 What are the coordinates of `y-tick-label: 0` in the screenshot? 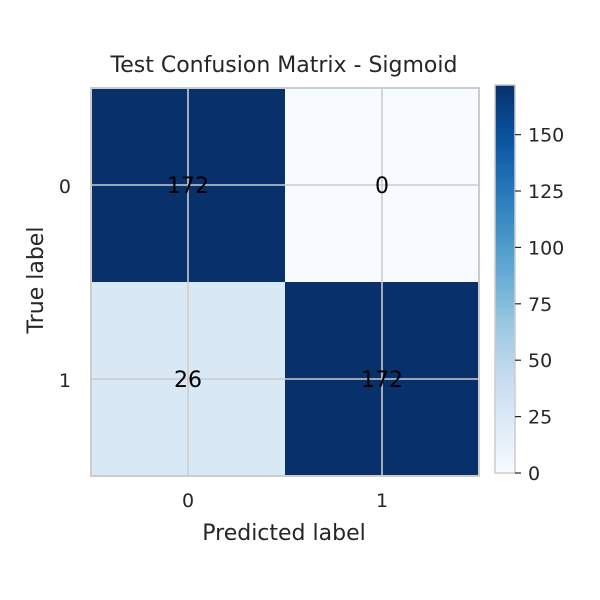 It's located at (65, 187).